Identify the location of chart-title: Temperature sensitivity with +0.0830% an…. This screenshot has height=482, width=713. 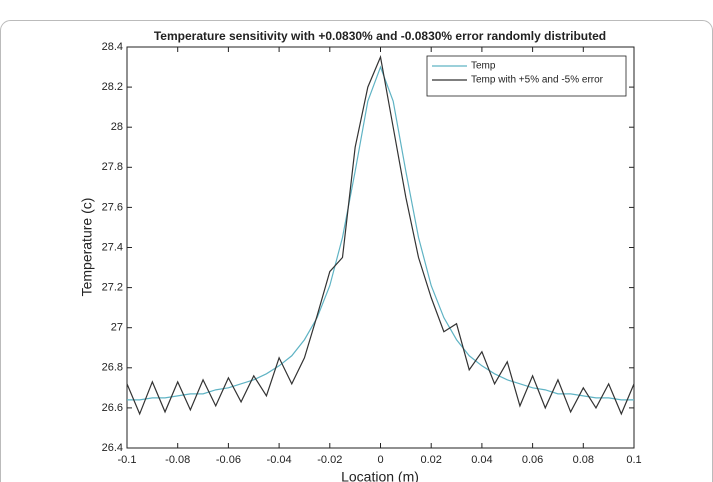
(380, 36).